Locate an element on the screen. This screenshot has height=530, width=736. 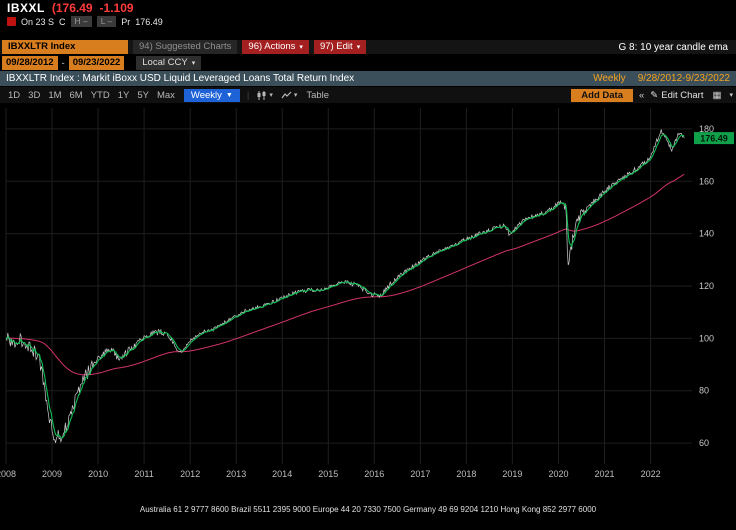
range-button-max: Max is located at coordinates (165, 95).